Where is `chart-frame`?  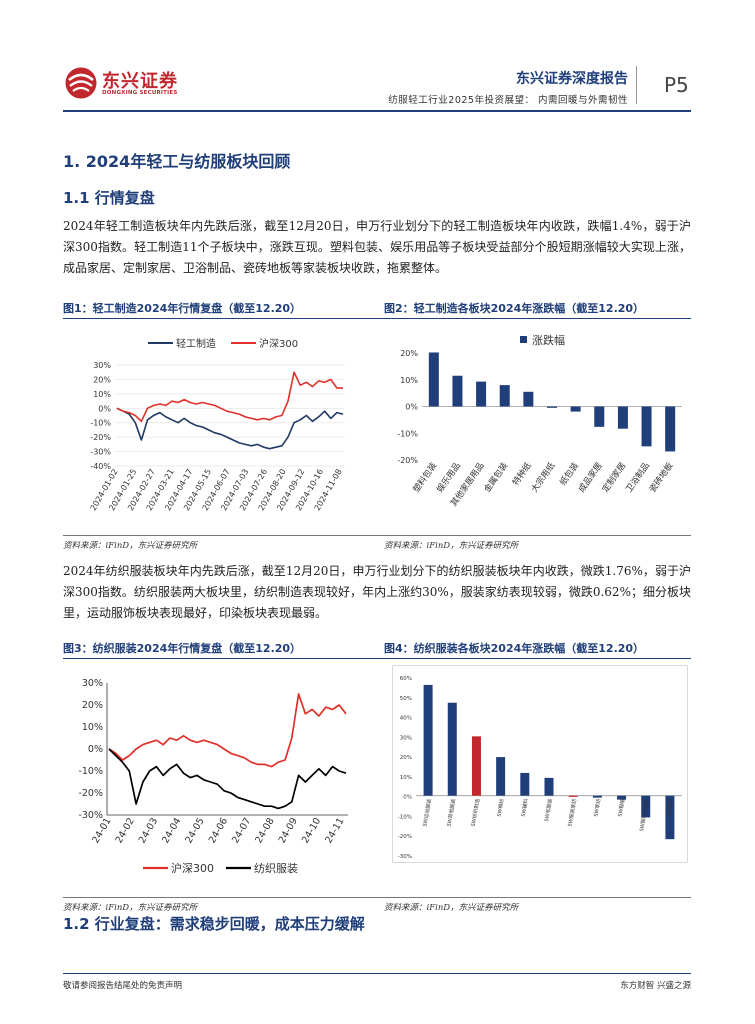
chart-frame is located at coordinates (540, 764).